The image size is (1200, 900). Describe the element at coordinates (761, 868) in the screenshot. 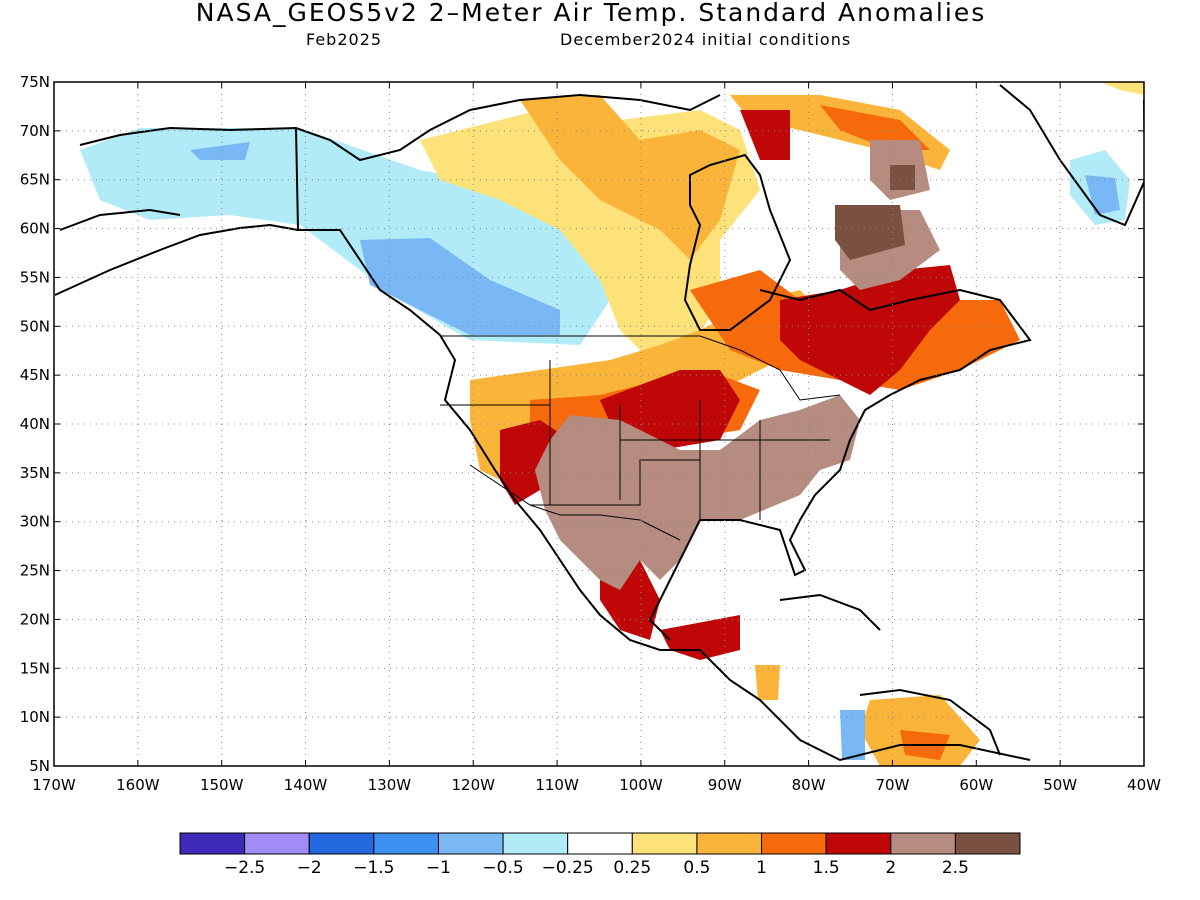

I see `colorbar-label: 1` at that location.